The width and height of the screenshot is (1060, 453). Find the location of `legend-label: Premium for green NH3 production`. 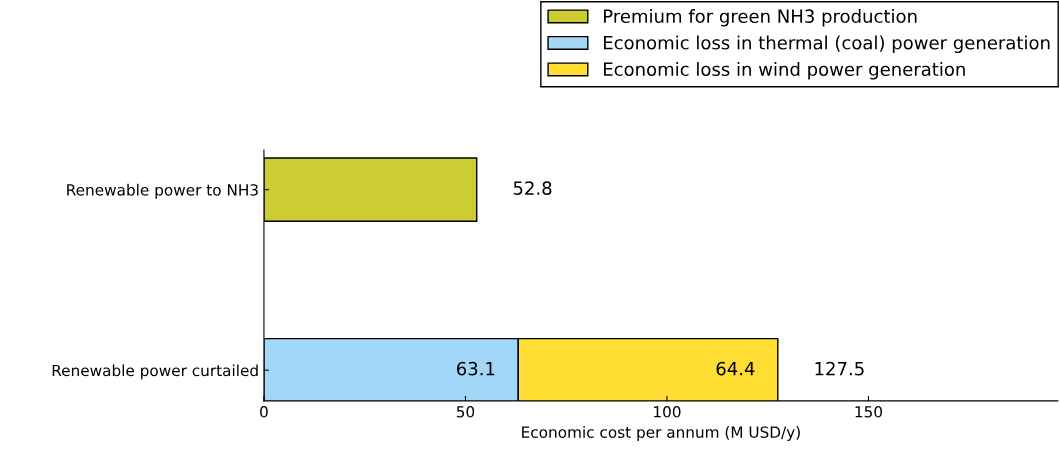

legend-label: Premium for green NH3 production is located at coordinates (760, 18).